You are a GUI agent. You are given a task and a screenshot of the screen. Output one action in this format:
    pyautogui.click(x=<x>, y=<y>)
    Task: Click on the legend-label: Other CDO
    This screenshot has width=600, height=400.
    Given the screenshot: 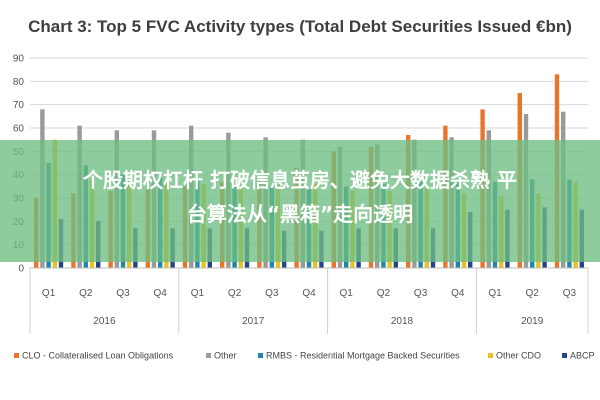 What is the action you would take?
    pyautogui.click(x=518, y=356)
    